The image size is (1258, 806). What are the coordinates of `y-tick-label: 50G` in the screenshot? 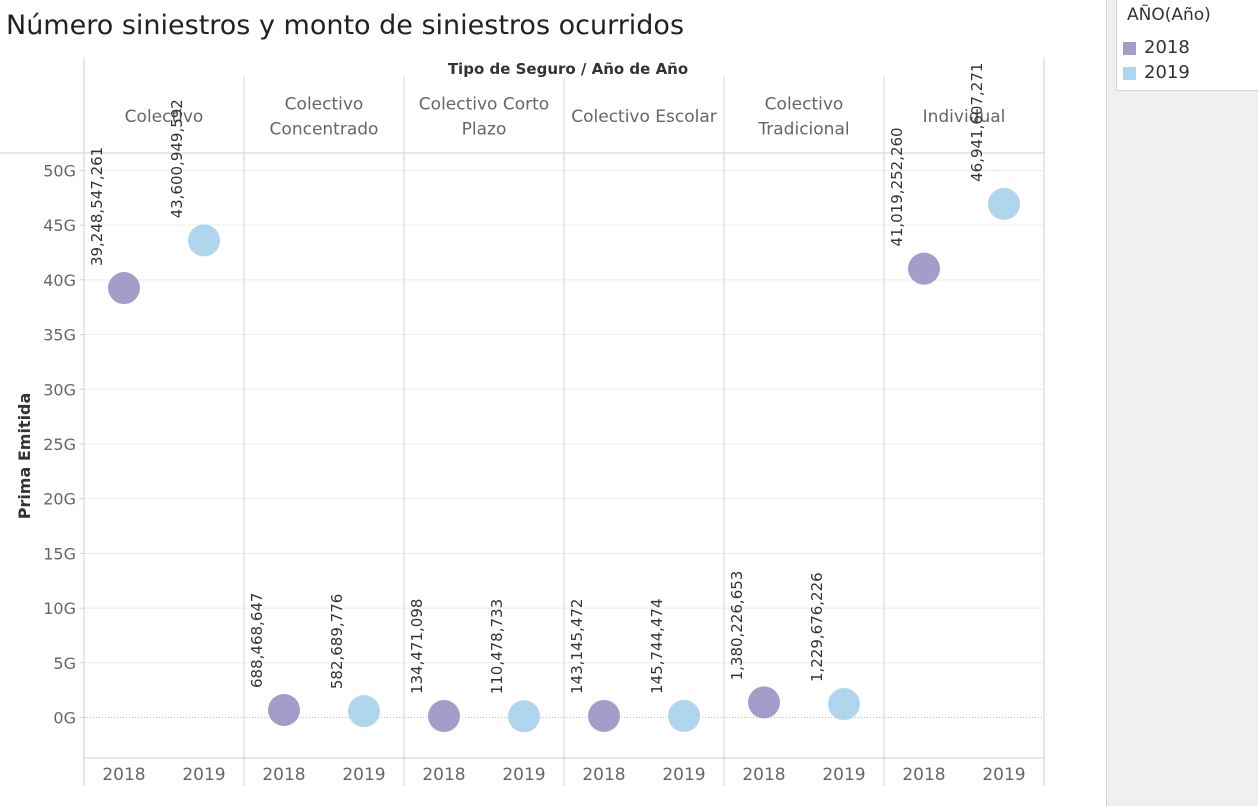 It's located at (59, 170).